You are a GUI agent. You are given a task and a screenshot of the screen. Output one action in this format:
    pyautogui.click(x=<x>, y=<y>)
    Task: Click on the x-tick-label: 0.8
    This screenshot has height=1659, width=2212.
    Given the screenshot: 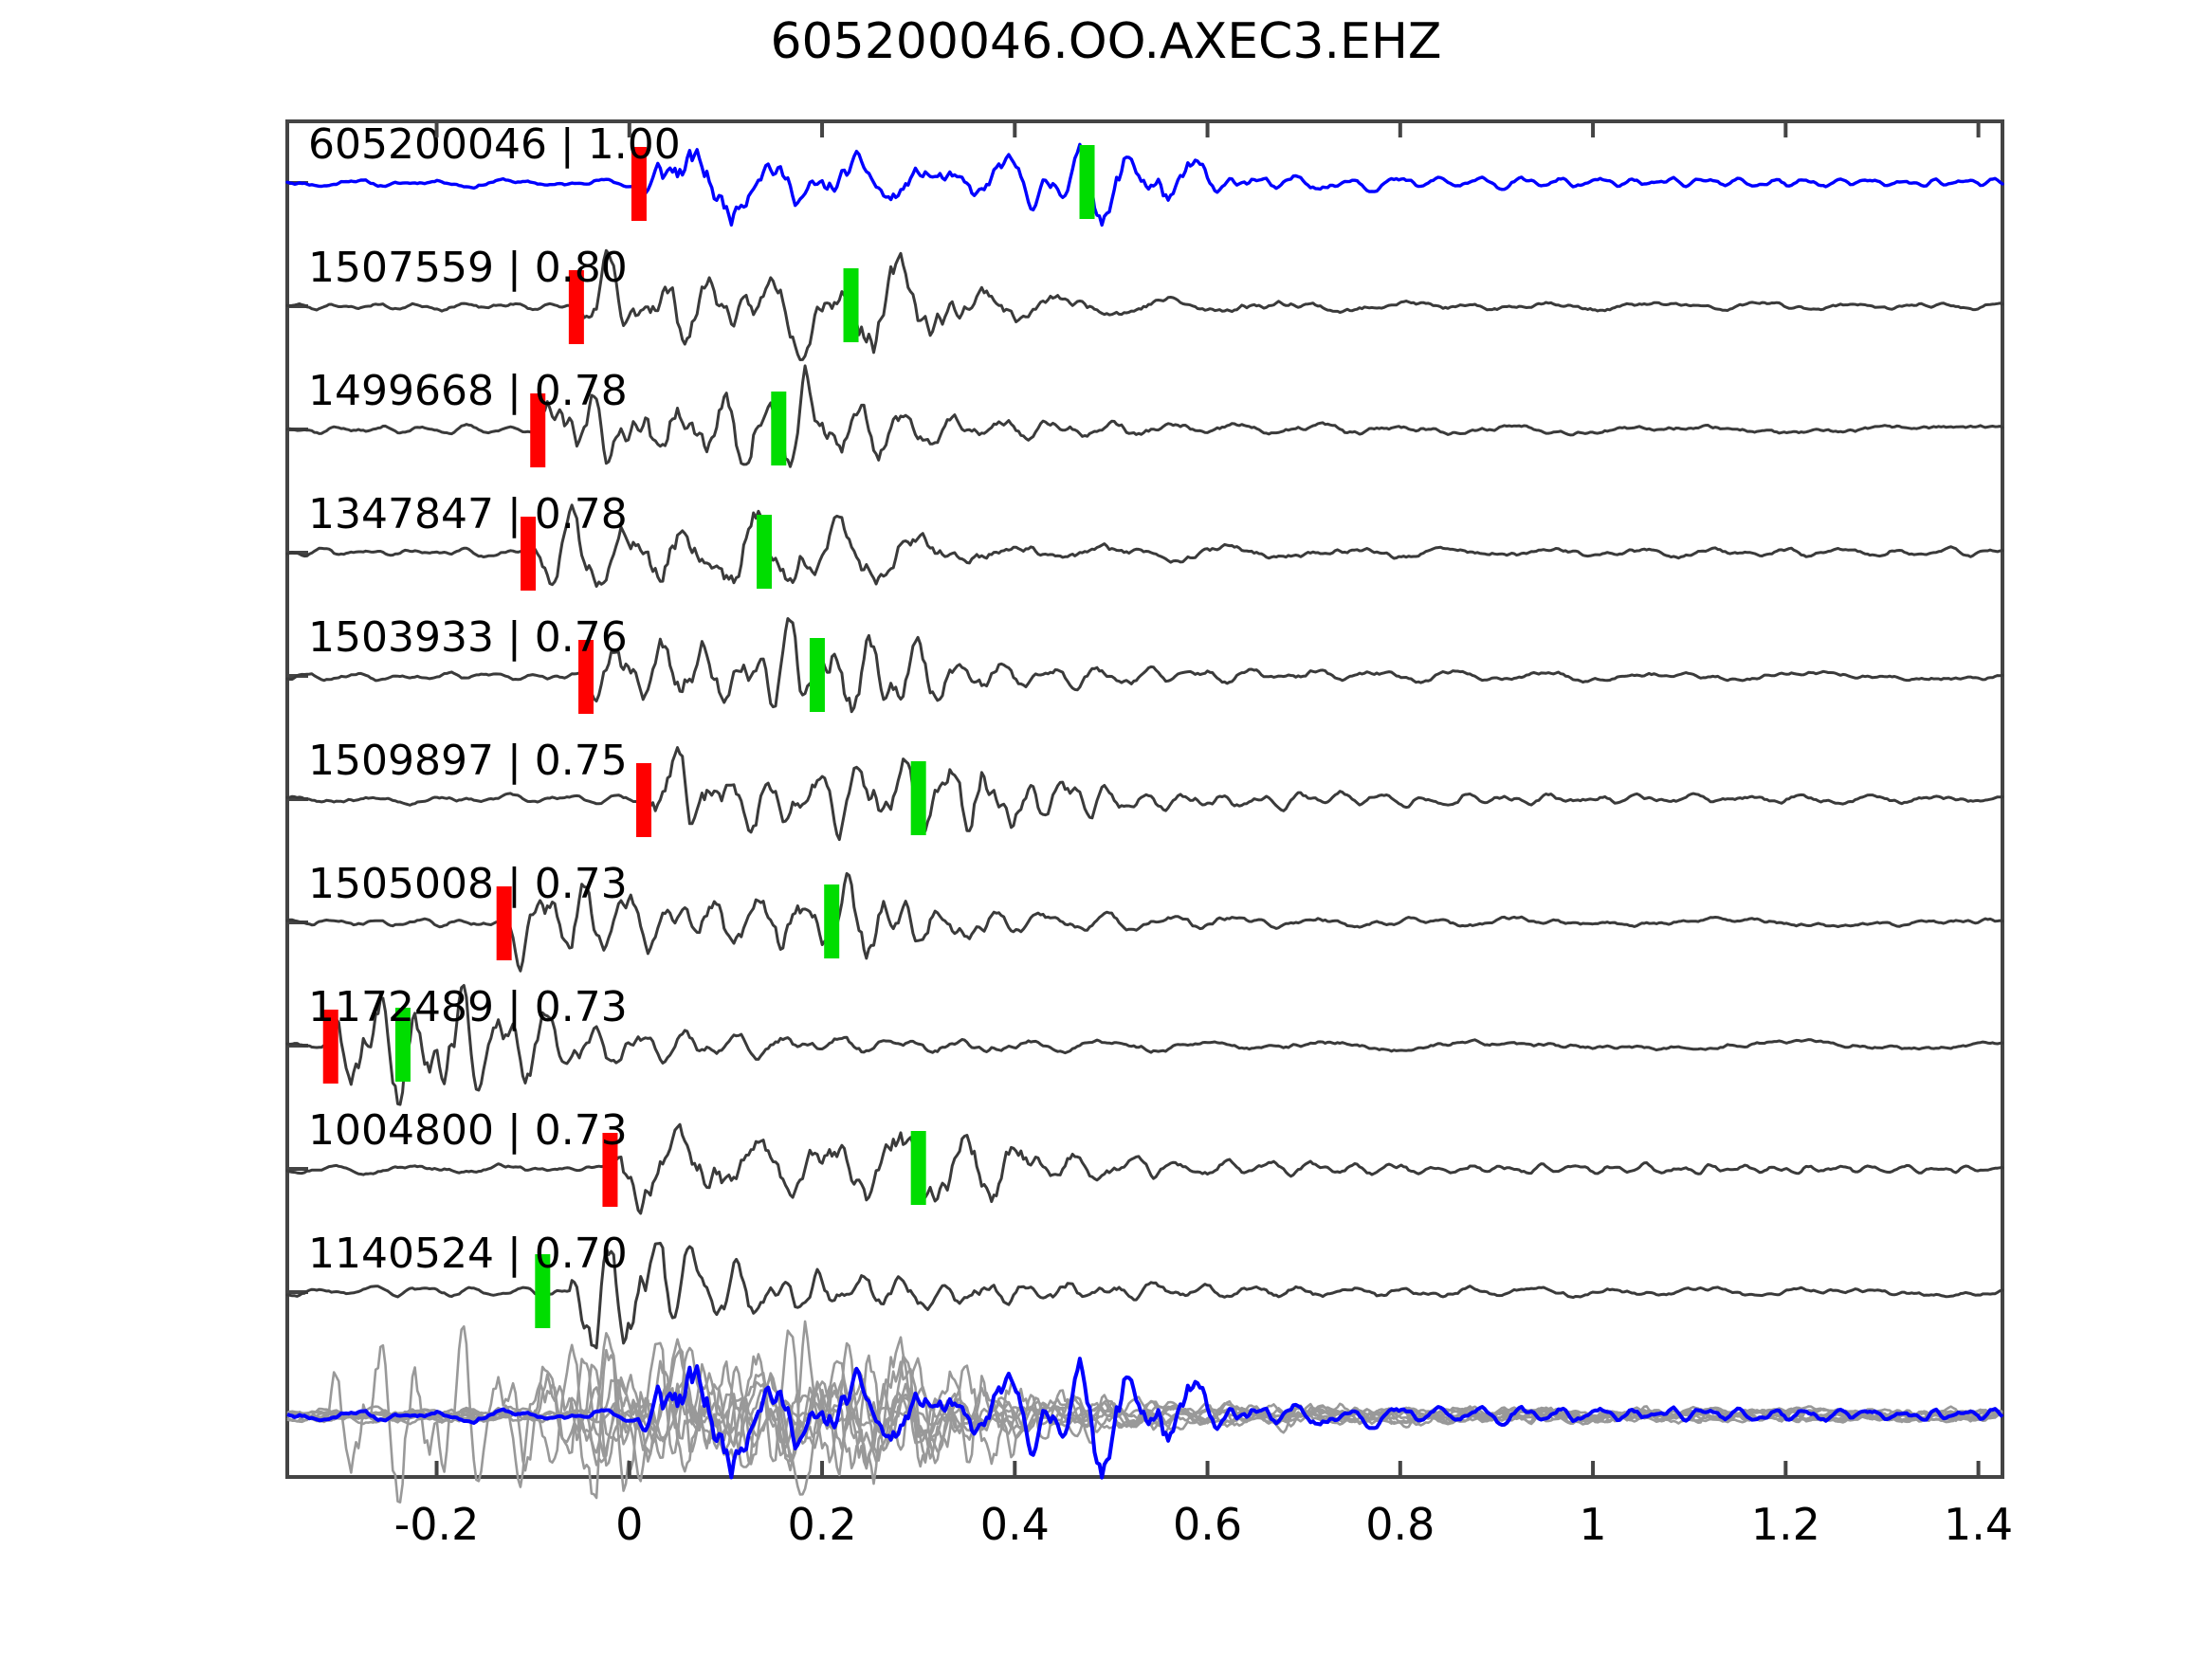 What is the action you would take?
    pyautogui.click(x=1400, y=1524)
    